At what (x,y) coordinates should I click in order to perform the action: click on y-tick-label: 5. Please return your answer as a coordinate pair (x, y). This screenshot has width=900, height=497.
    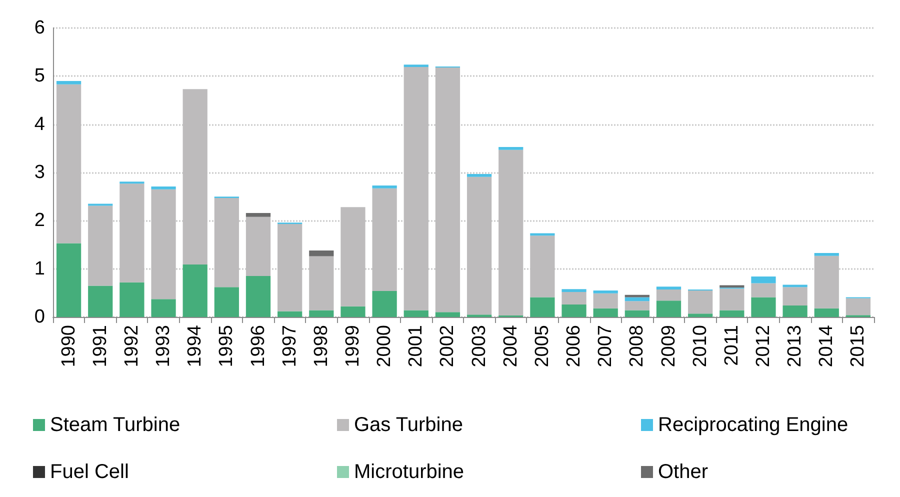
    Looking at the image, I should click on (39, 76).